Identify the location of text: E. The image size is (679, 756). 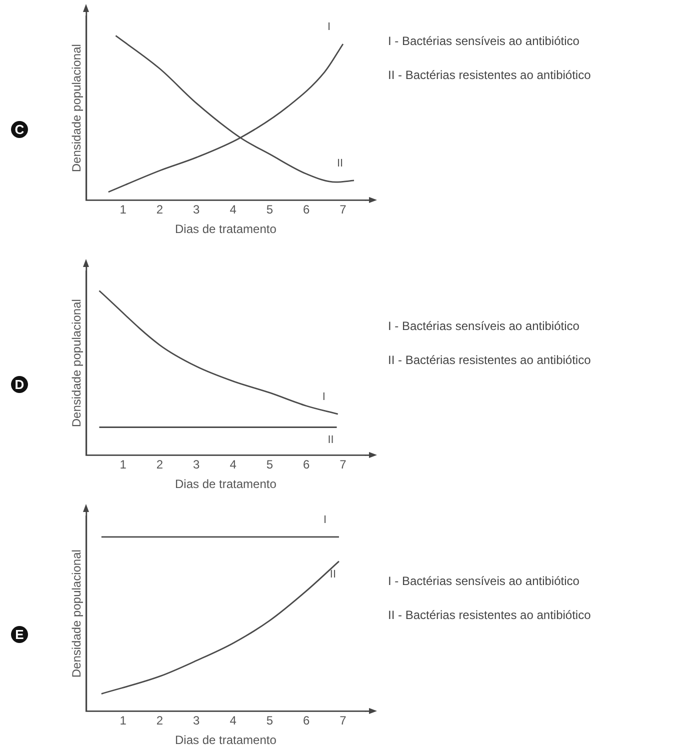
(19, 634).